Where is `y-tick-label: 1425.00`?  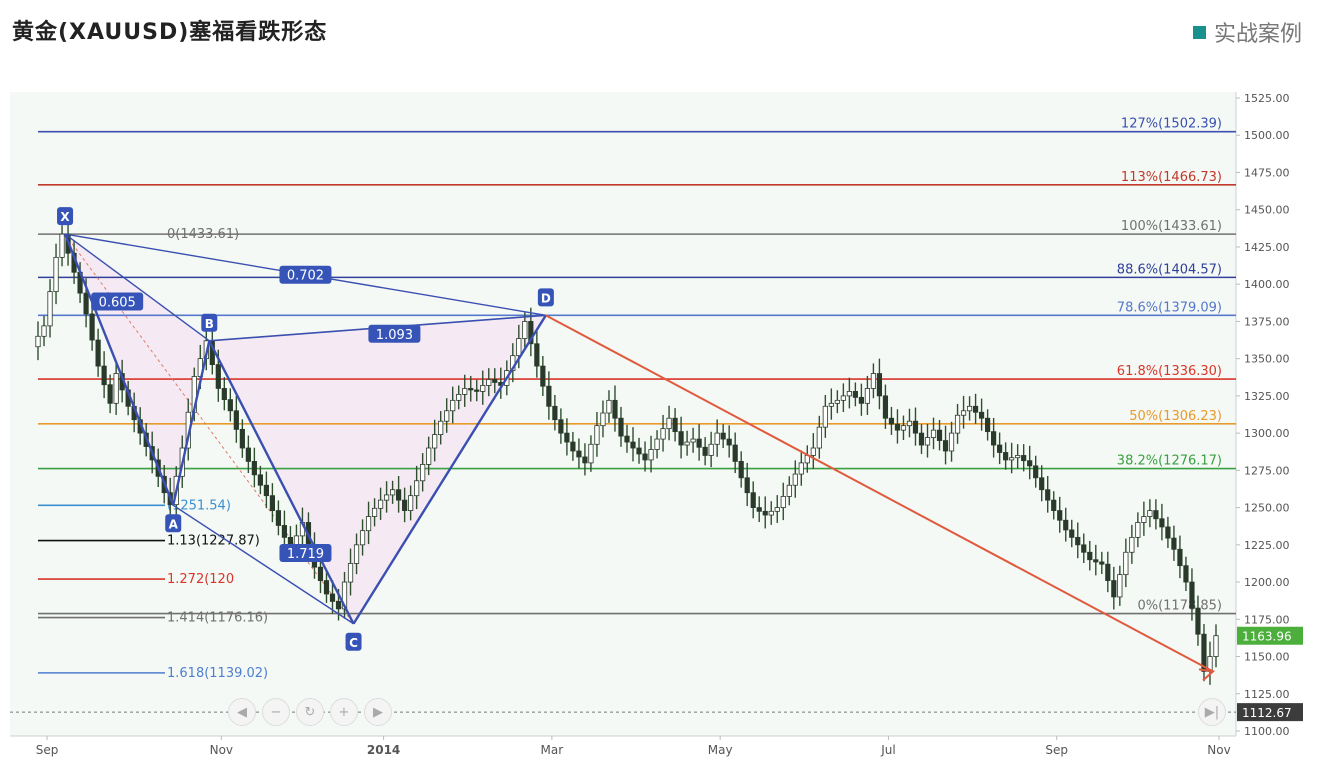 y-tick-label: 1425.00 is located at coordinates (1267, 247).